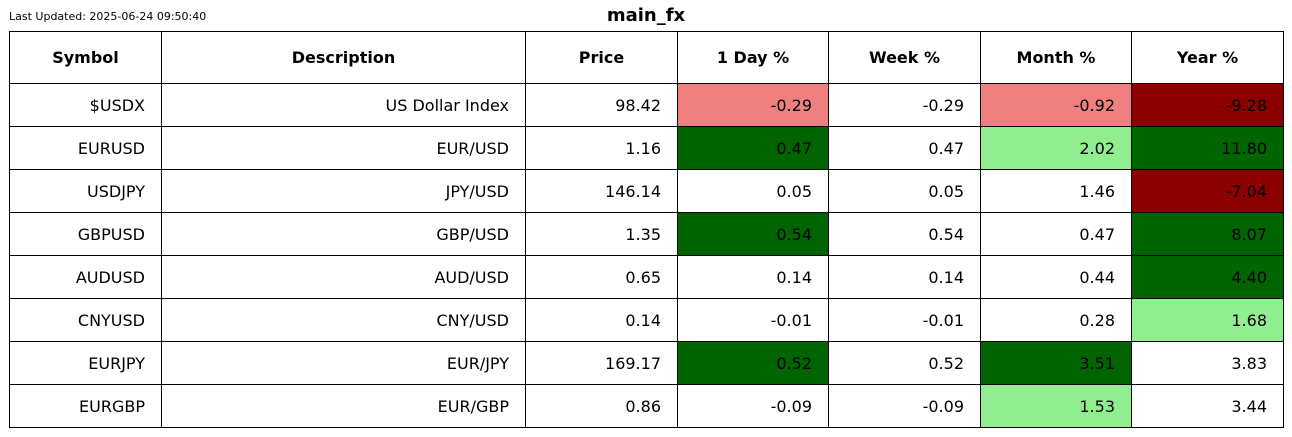  I want to click on cell-week-pct: 0.54, so click(904, 234).